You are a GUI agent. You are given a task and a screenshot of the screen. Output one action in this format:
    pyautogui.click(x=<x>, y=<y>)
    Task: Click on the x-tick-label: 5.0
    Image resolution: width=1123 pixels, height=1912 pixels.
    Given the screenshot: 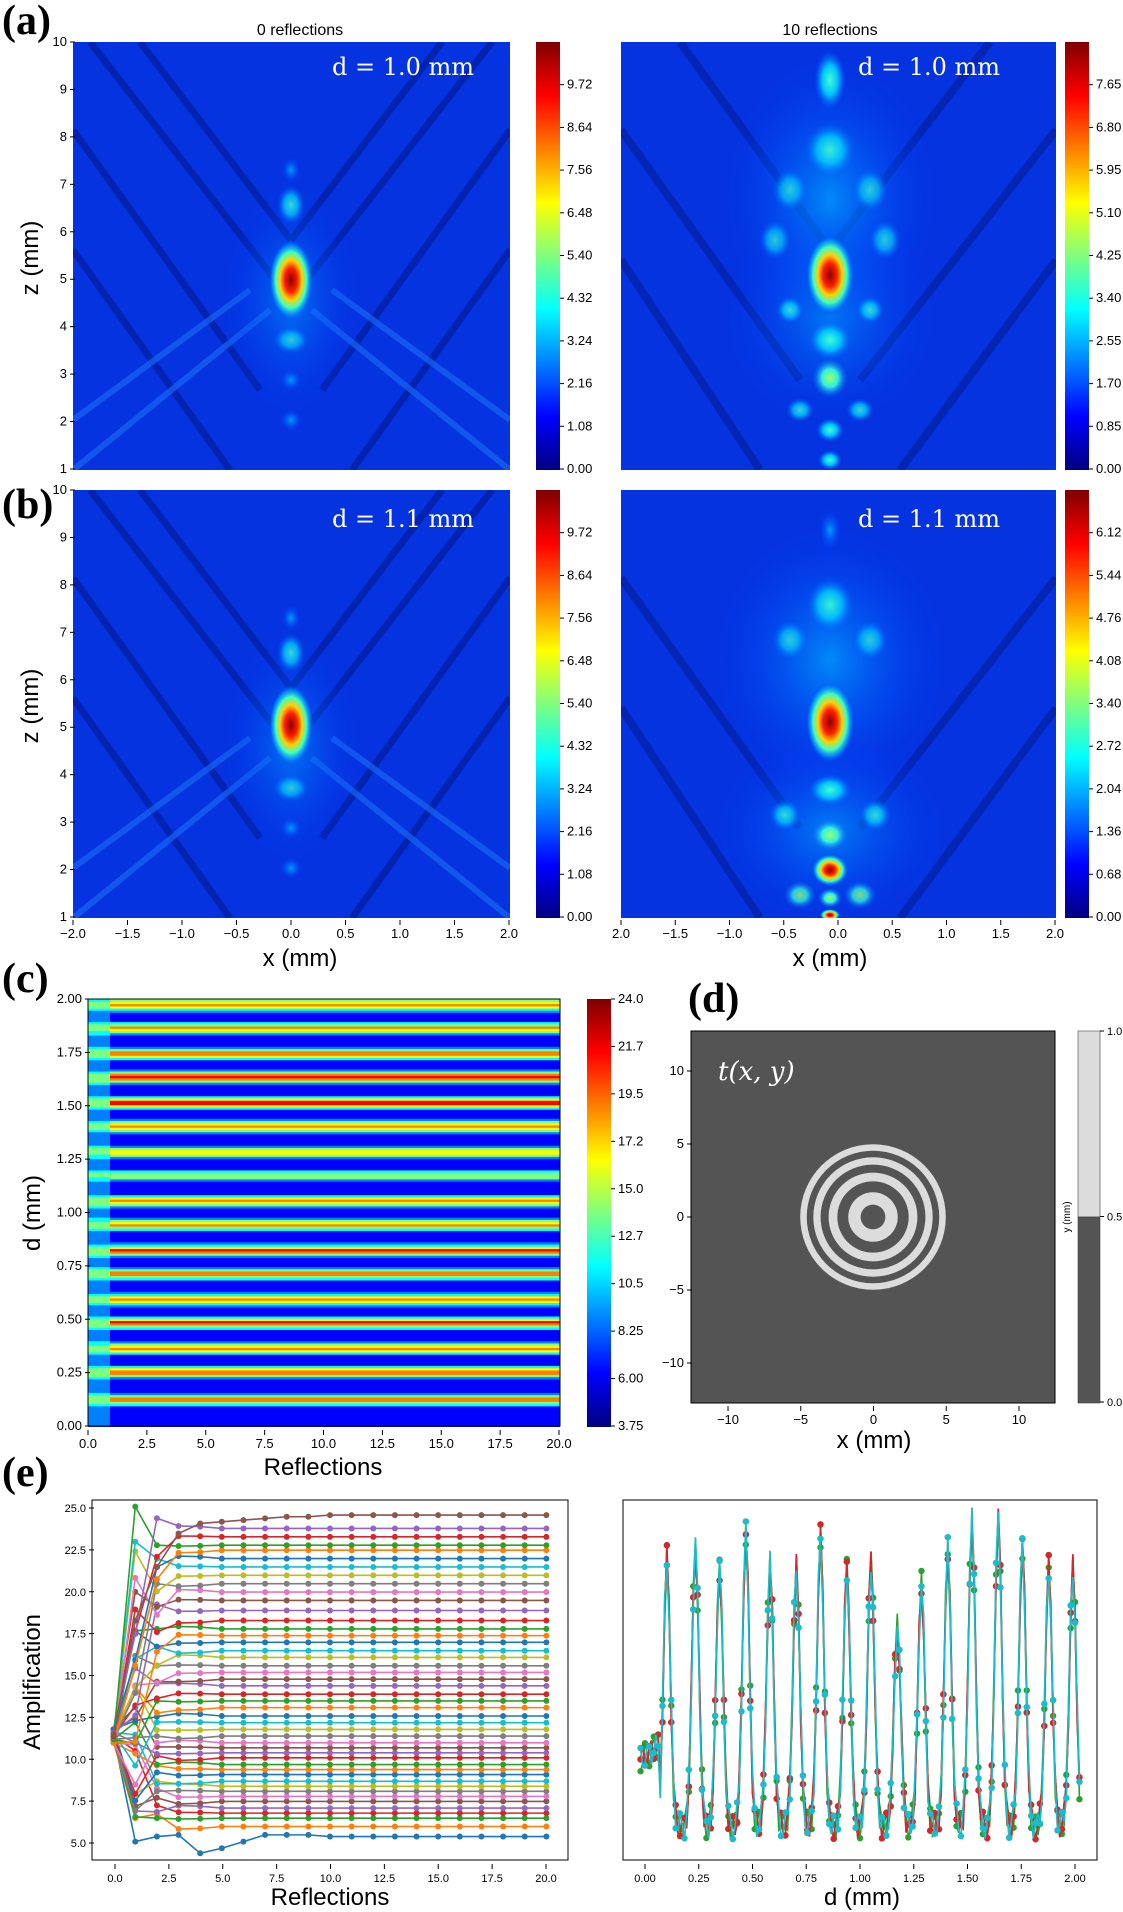 What is the action you would take?
    pyautogui.click(x=206, y=1443)
    